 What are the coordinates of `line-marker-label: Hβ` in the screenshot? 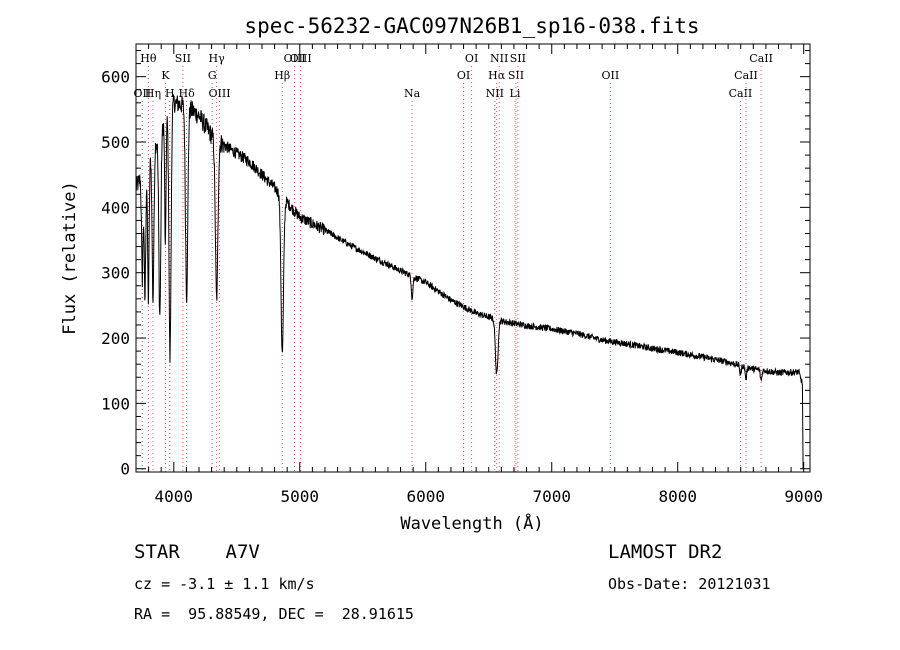 It's located at (282, 75).